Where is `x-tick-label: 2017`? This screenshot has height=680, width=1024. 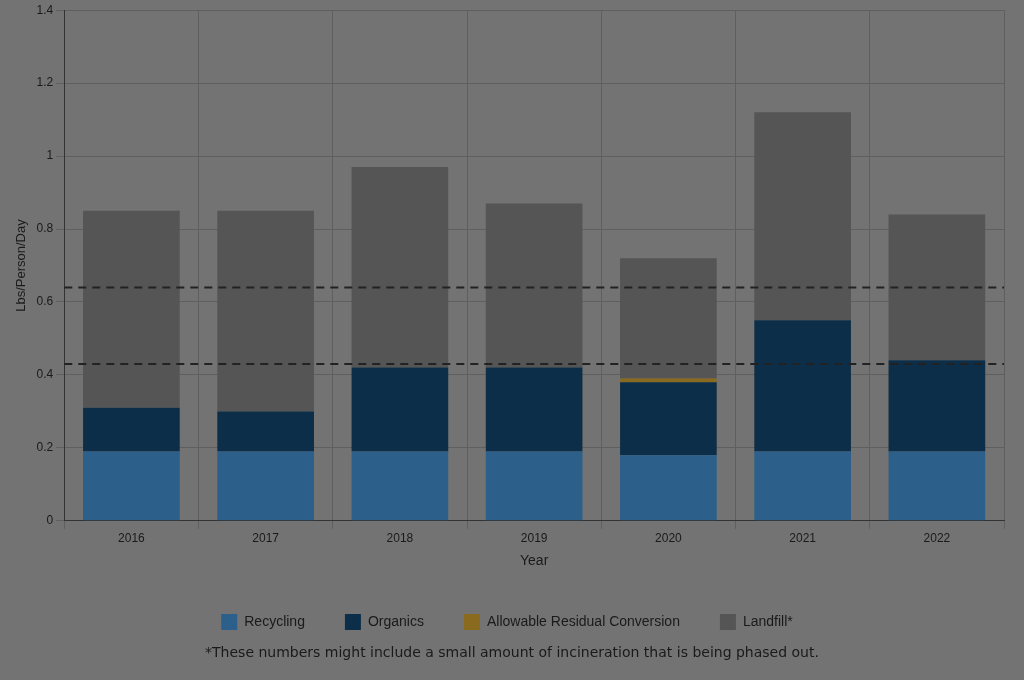
x-tick-label: 2017 is located at coordinates (266, 538).